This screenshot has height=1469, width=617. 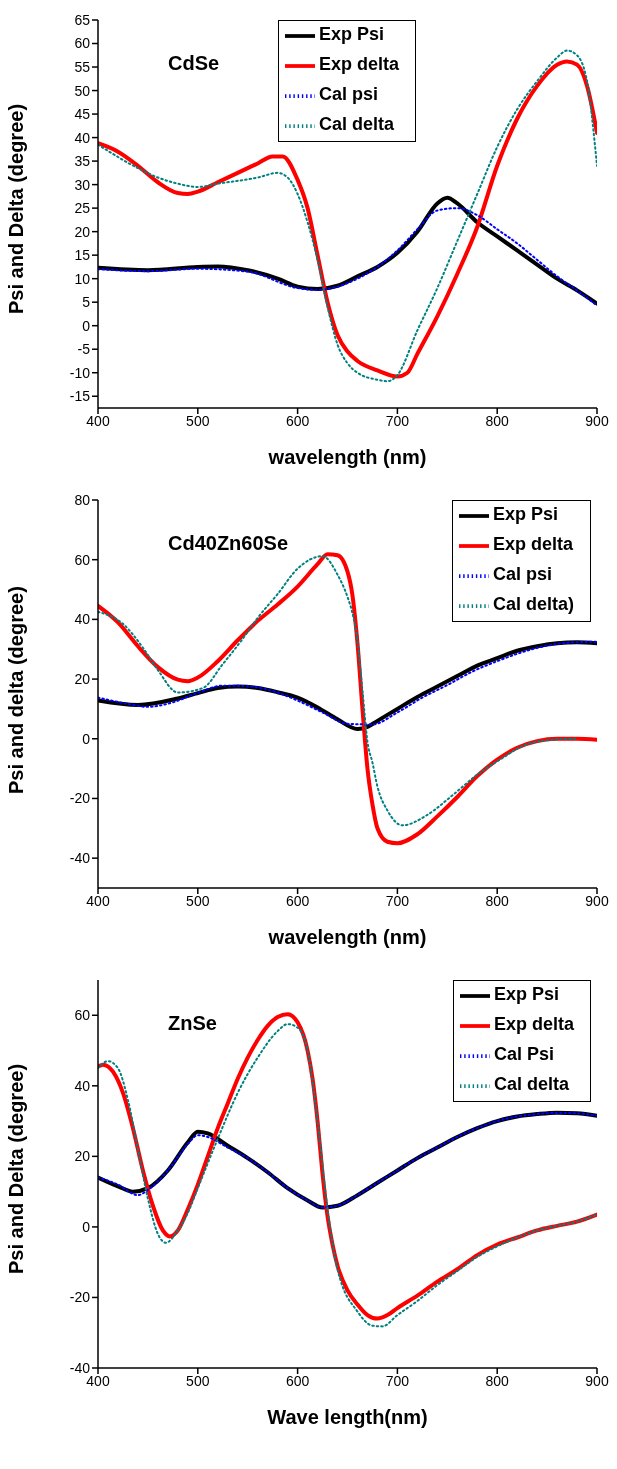 What do you see at coordinates (80, 372) in the screenshot?
I see `y-tick-label: -10` at bounding box center [80, 372].